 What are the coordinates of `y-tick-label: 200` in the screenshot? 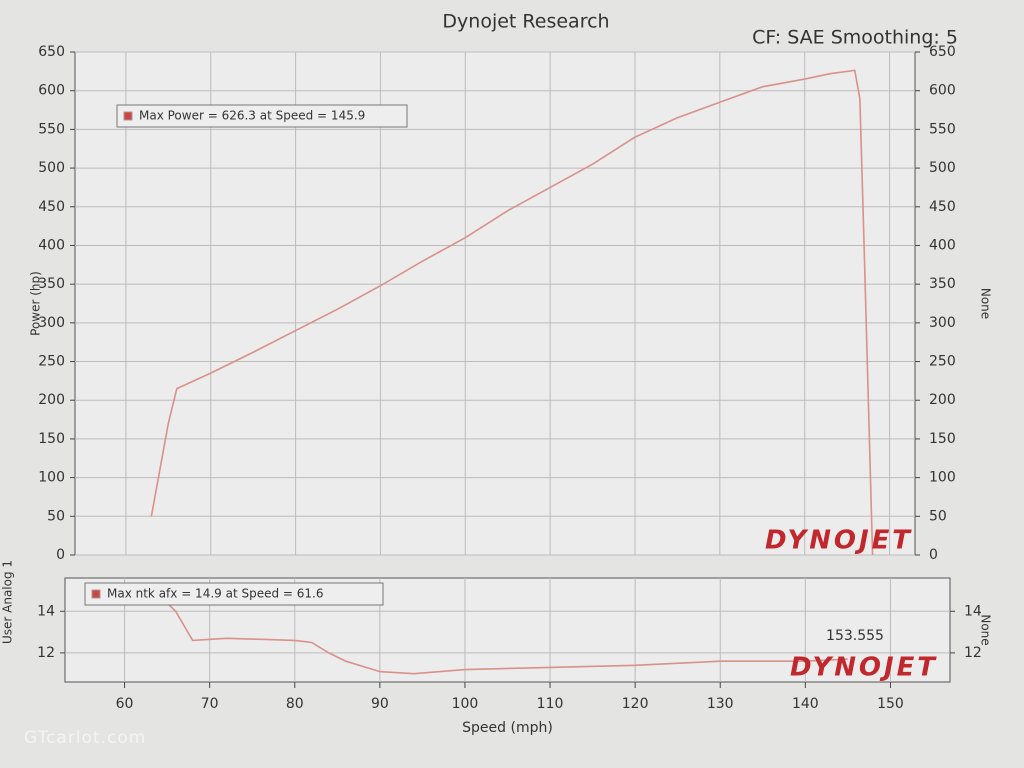 It's located at (51, 400).